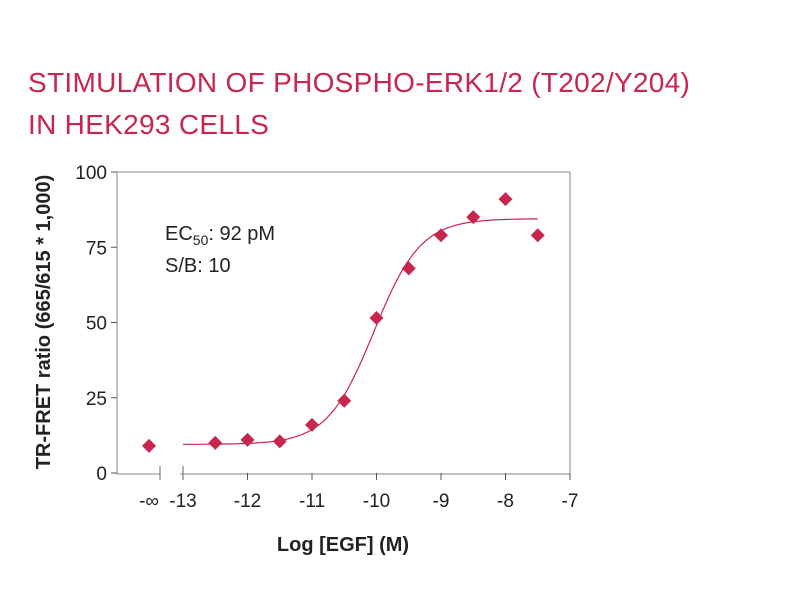  What do you see at coordinates (505, 501) in the screenshot?
I see `x-tick-label: -8` at bounding box center [505, 501].